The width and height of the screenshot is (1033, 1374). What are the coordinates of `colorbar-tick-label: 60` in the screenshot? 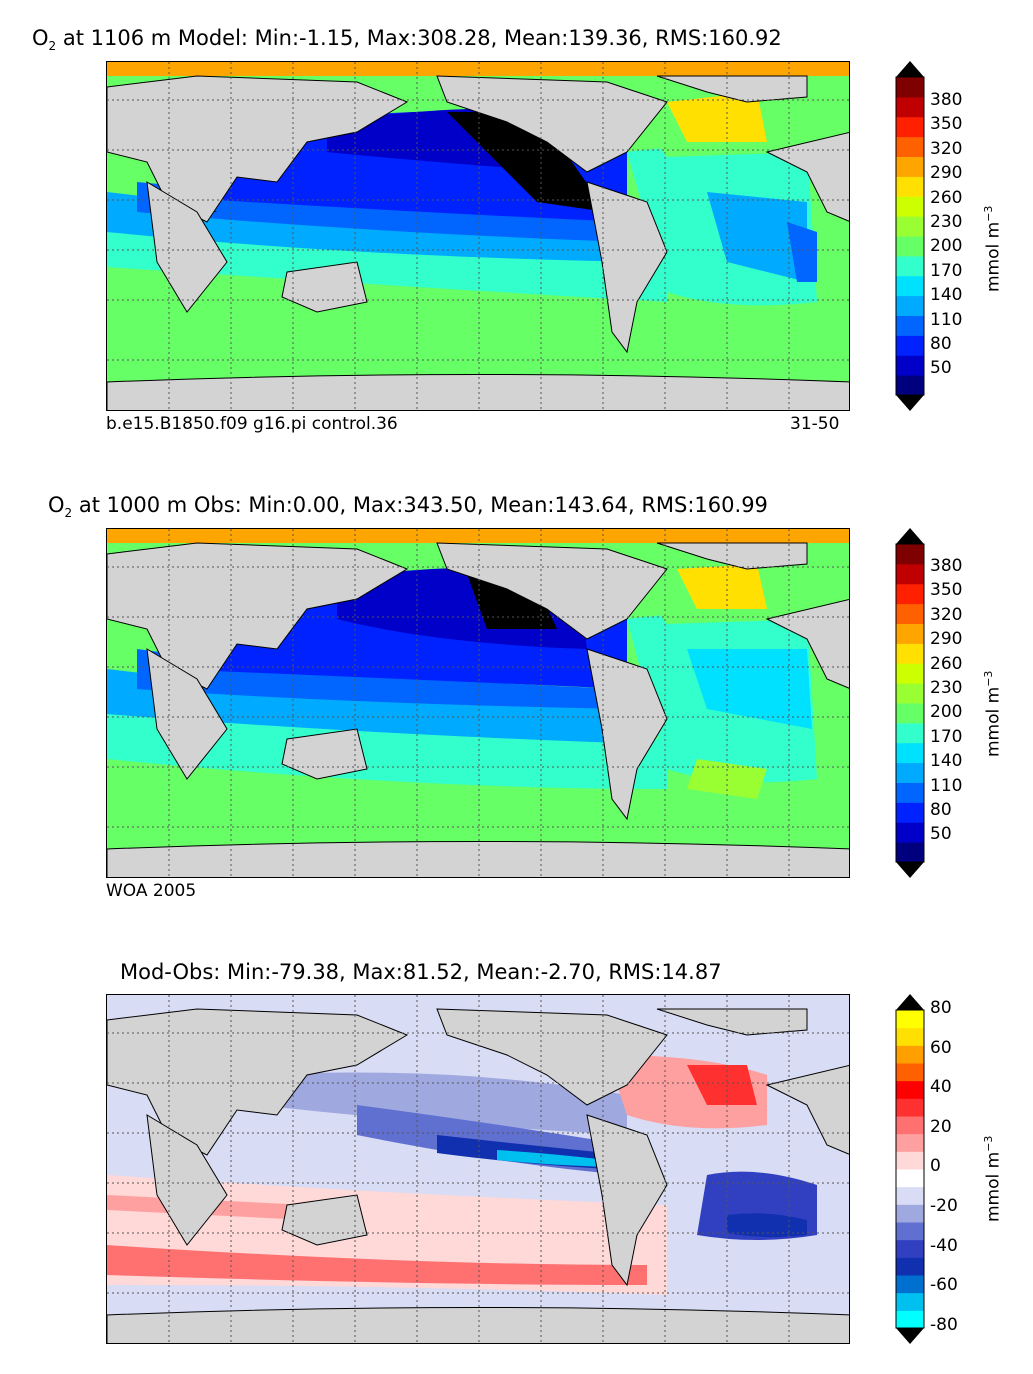 It's located at (941, 1047).